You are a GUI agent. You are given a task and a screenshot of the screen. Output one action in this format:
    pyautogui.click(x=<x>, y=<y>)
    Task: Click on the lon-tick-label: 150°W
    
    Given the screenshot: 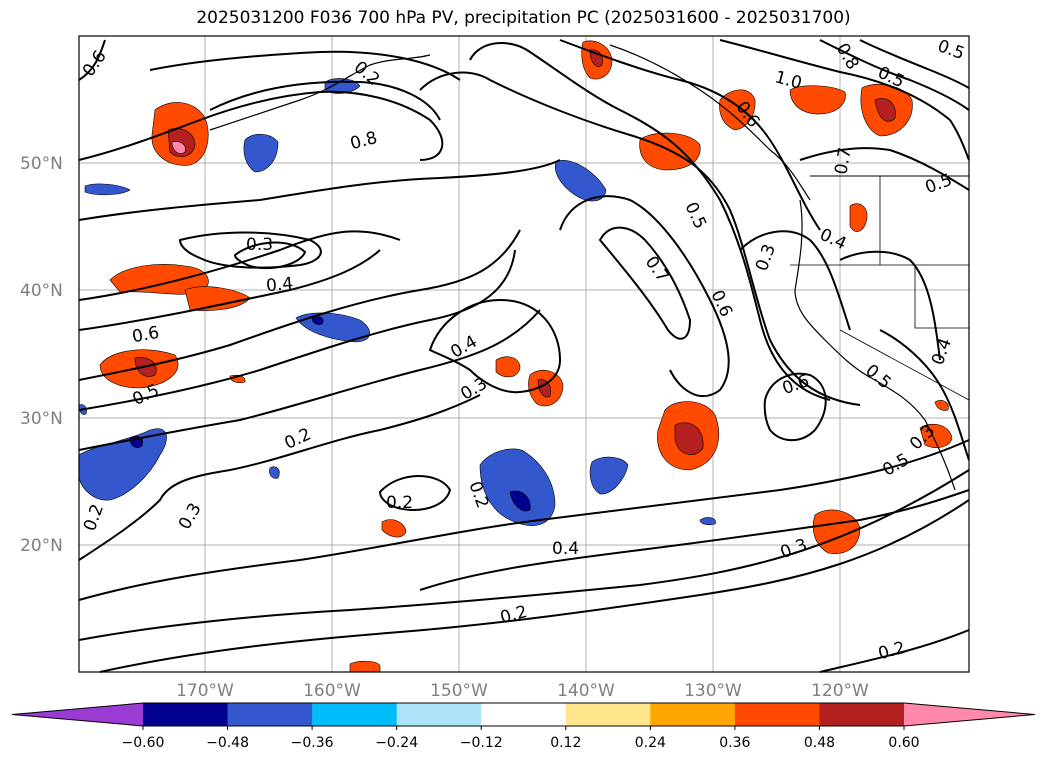 What is the action you would take?
    pyautogui.click(x=459, y=691)
    